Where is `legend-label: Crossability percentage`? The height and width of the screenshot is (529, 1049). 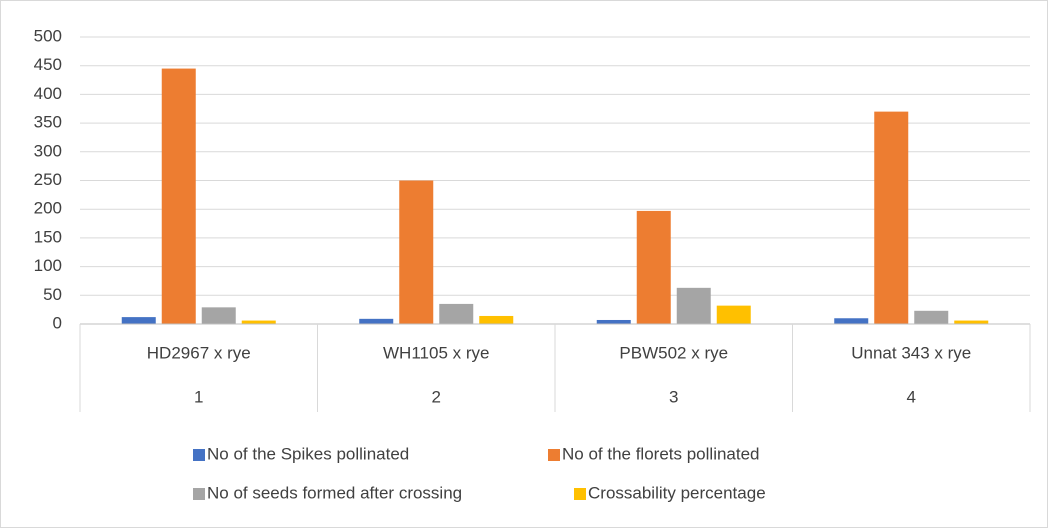 legend-label: Crossability percentage is located at coordinates (677, 492).